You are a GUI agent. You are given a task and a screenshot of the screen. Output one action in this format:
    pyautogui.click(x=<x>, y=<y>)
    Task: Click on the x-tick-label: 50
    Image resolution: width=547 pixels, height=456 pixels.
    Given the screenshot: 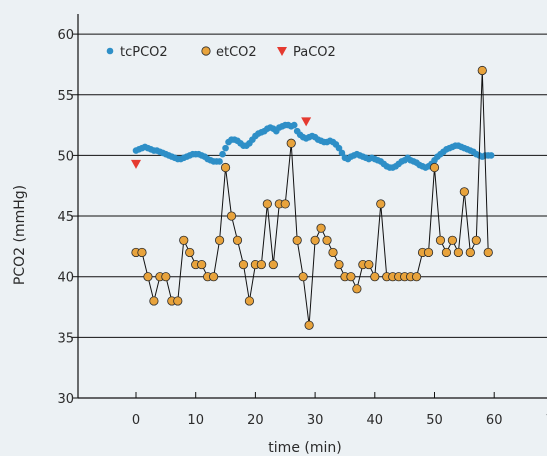 What is the action you would take?
    pyautogui.click(x=434, y=420)
    